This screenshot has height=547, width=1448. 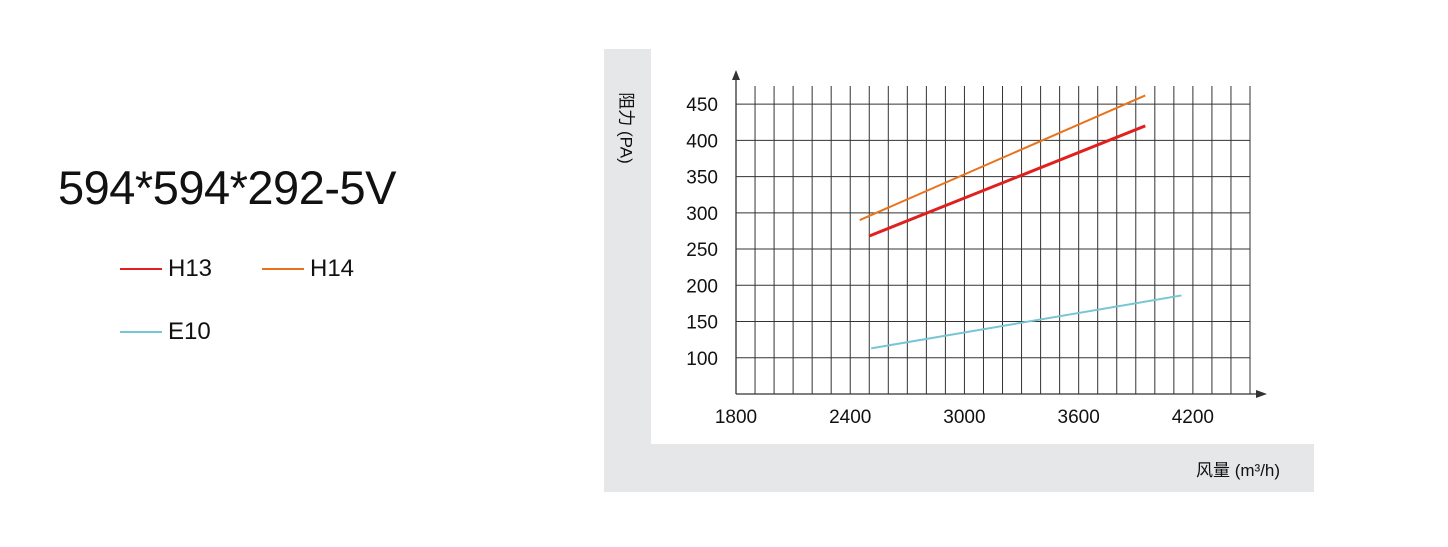 What do you see at coordinates (1261, 394) in the screenshot?
I see `x-axis-arrow-icon` at bounding box center [1261, 394].